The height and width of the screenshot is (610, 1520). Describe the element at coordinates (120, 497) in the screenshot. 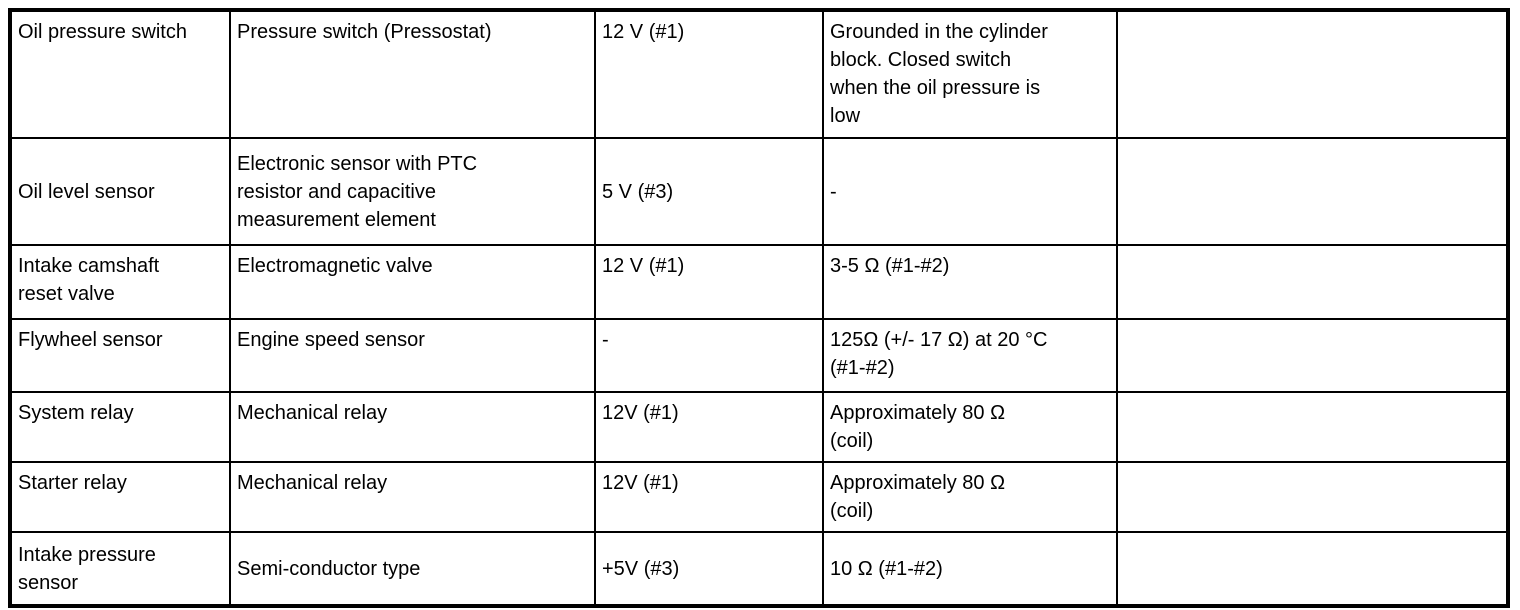

I see `cell-component: Starter relay` at that location.